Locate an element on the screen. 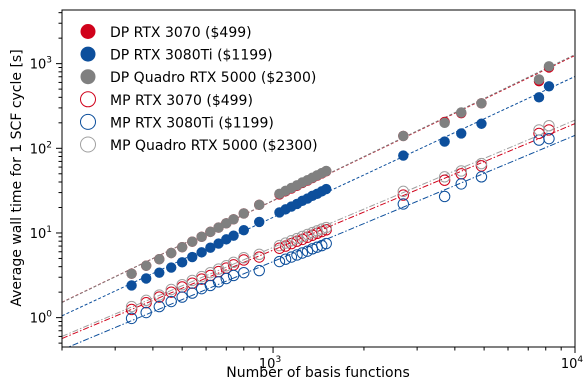 This screenshot has width=588, height=381. y-tick-label: 100 is located at coordinates (41, 318).